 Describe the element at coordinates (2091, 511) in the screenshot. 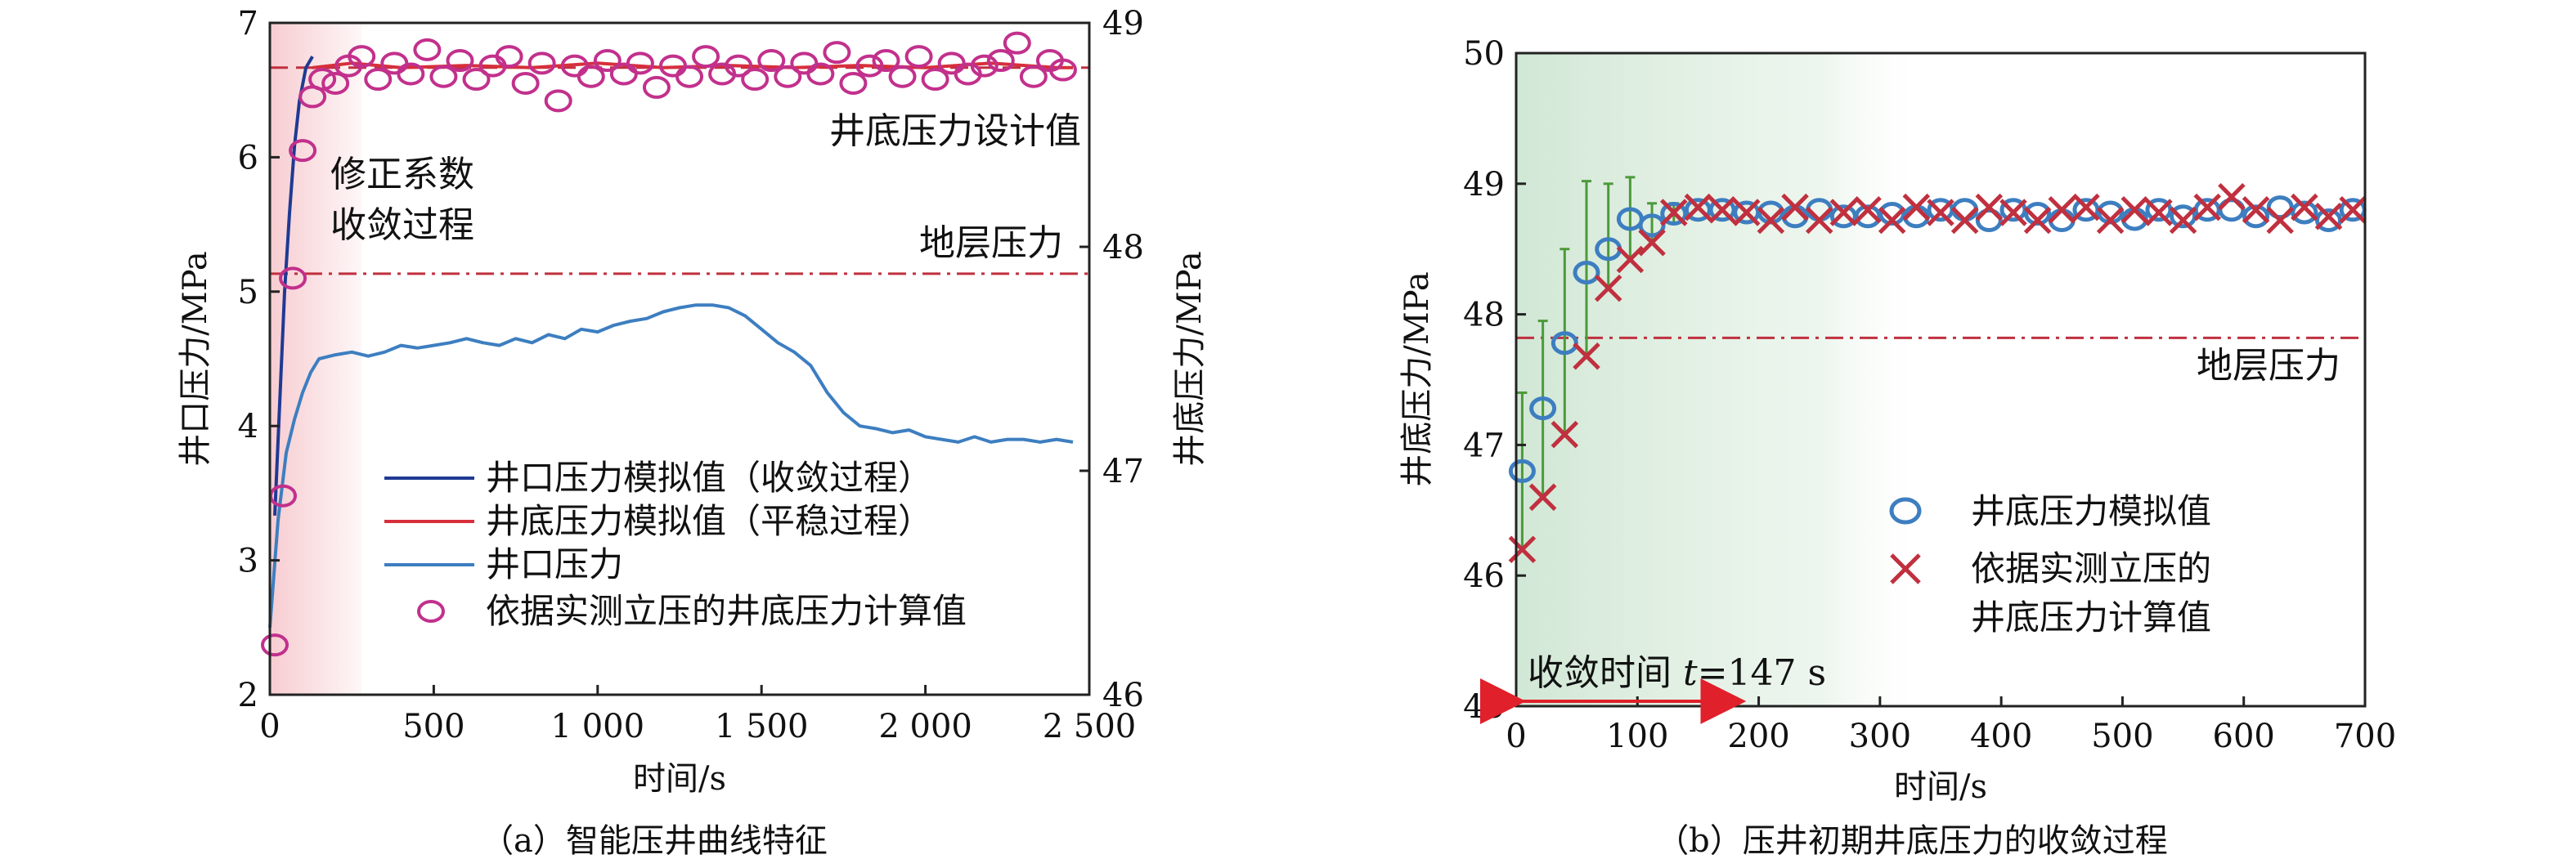

I see `legend-b-label-1: 井底压力模拟值` at that location.